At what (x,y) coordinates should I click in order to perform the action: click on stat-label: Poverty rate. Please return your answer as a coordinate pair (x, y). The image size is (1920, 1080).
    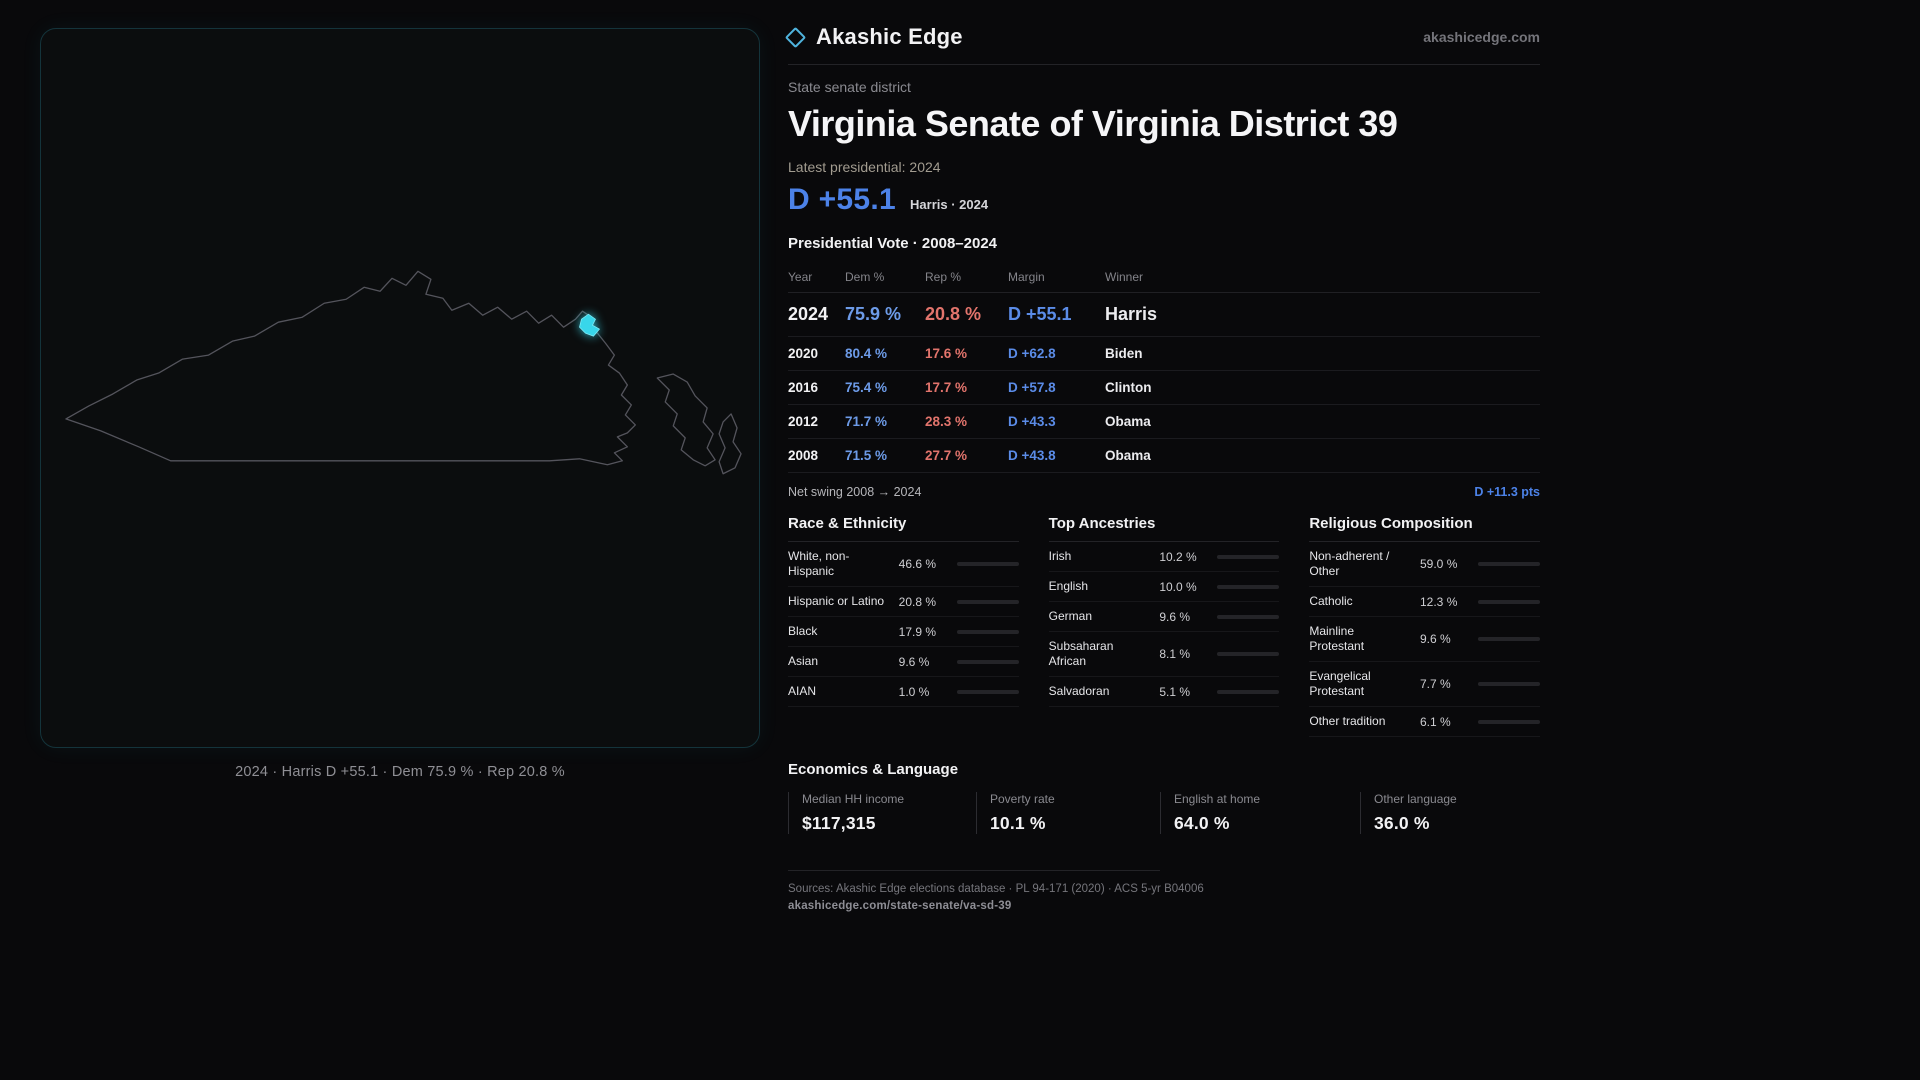
    Looking at the image, I should click on (1022, 799).